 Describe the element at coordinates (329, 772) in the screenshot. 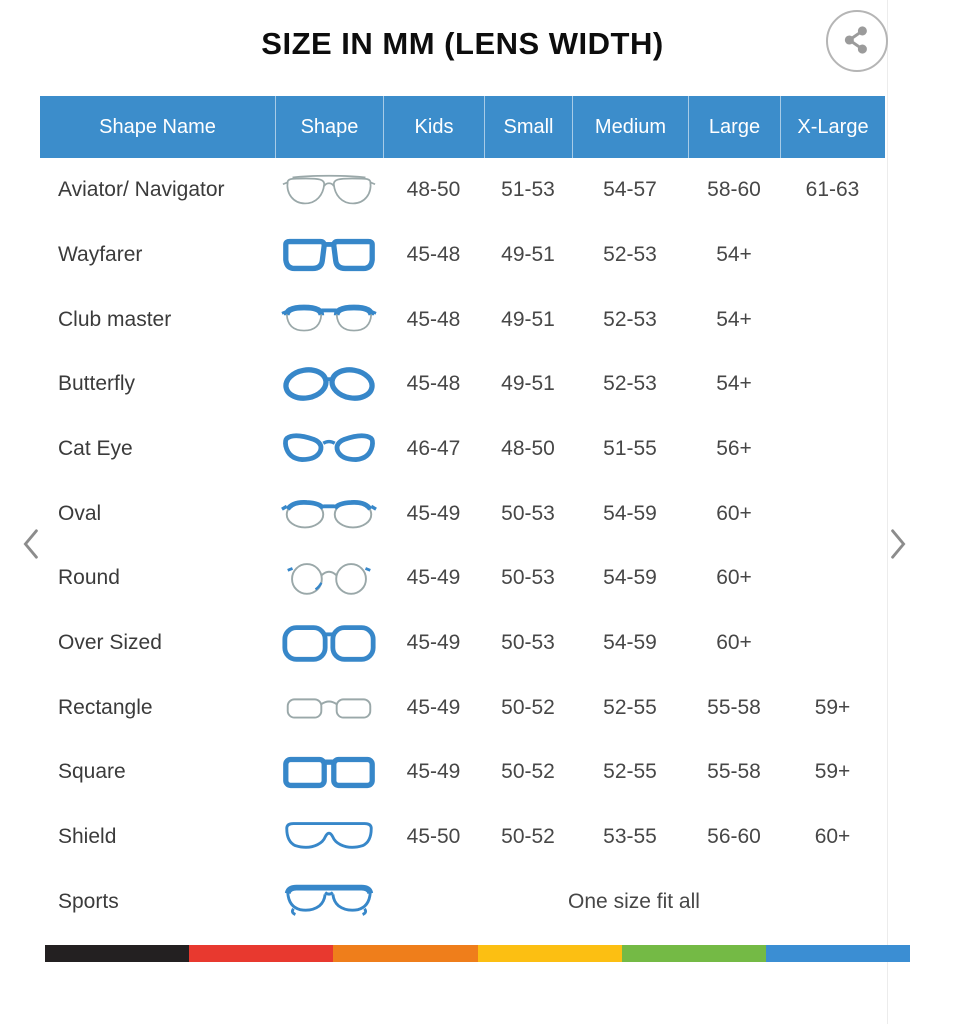

I see `square-glasses-icon` at that location.